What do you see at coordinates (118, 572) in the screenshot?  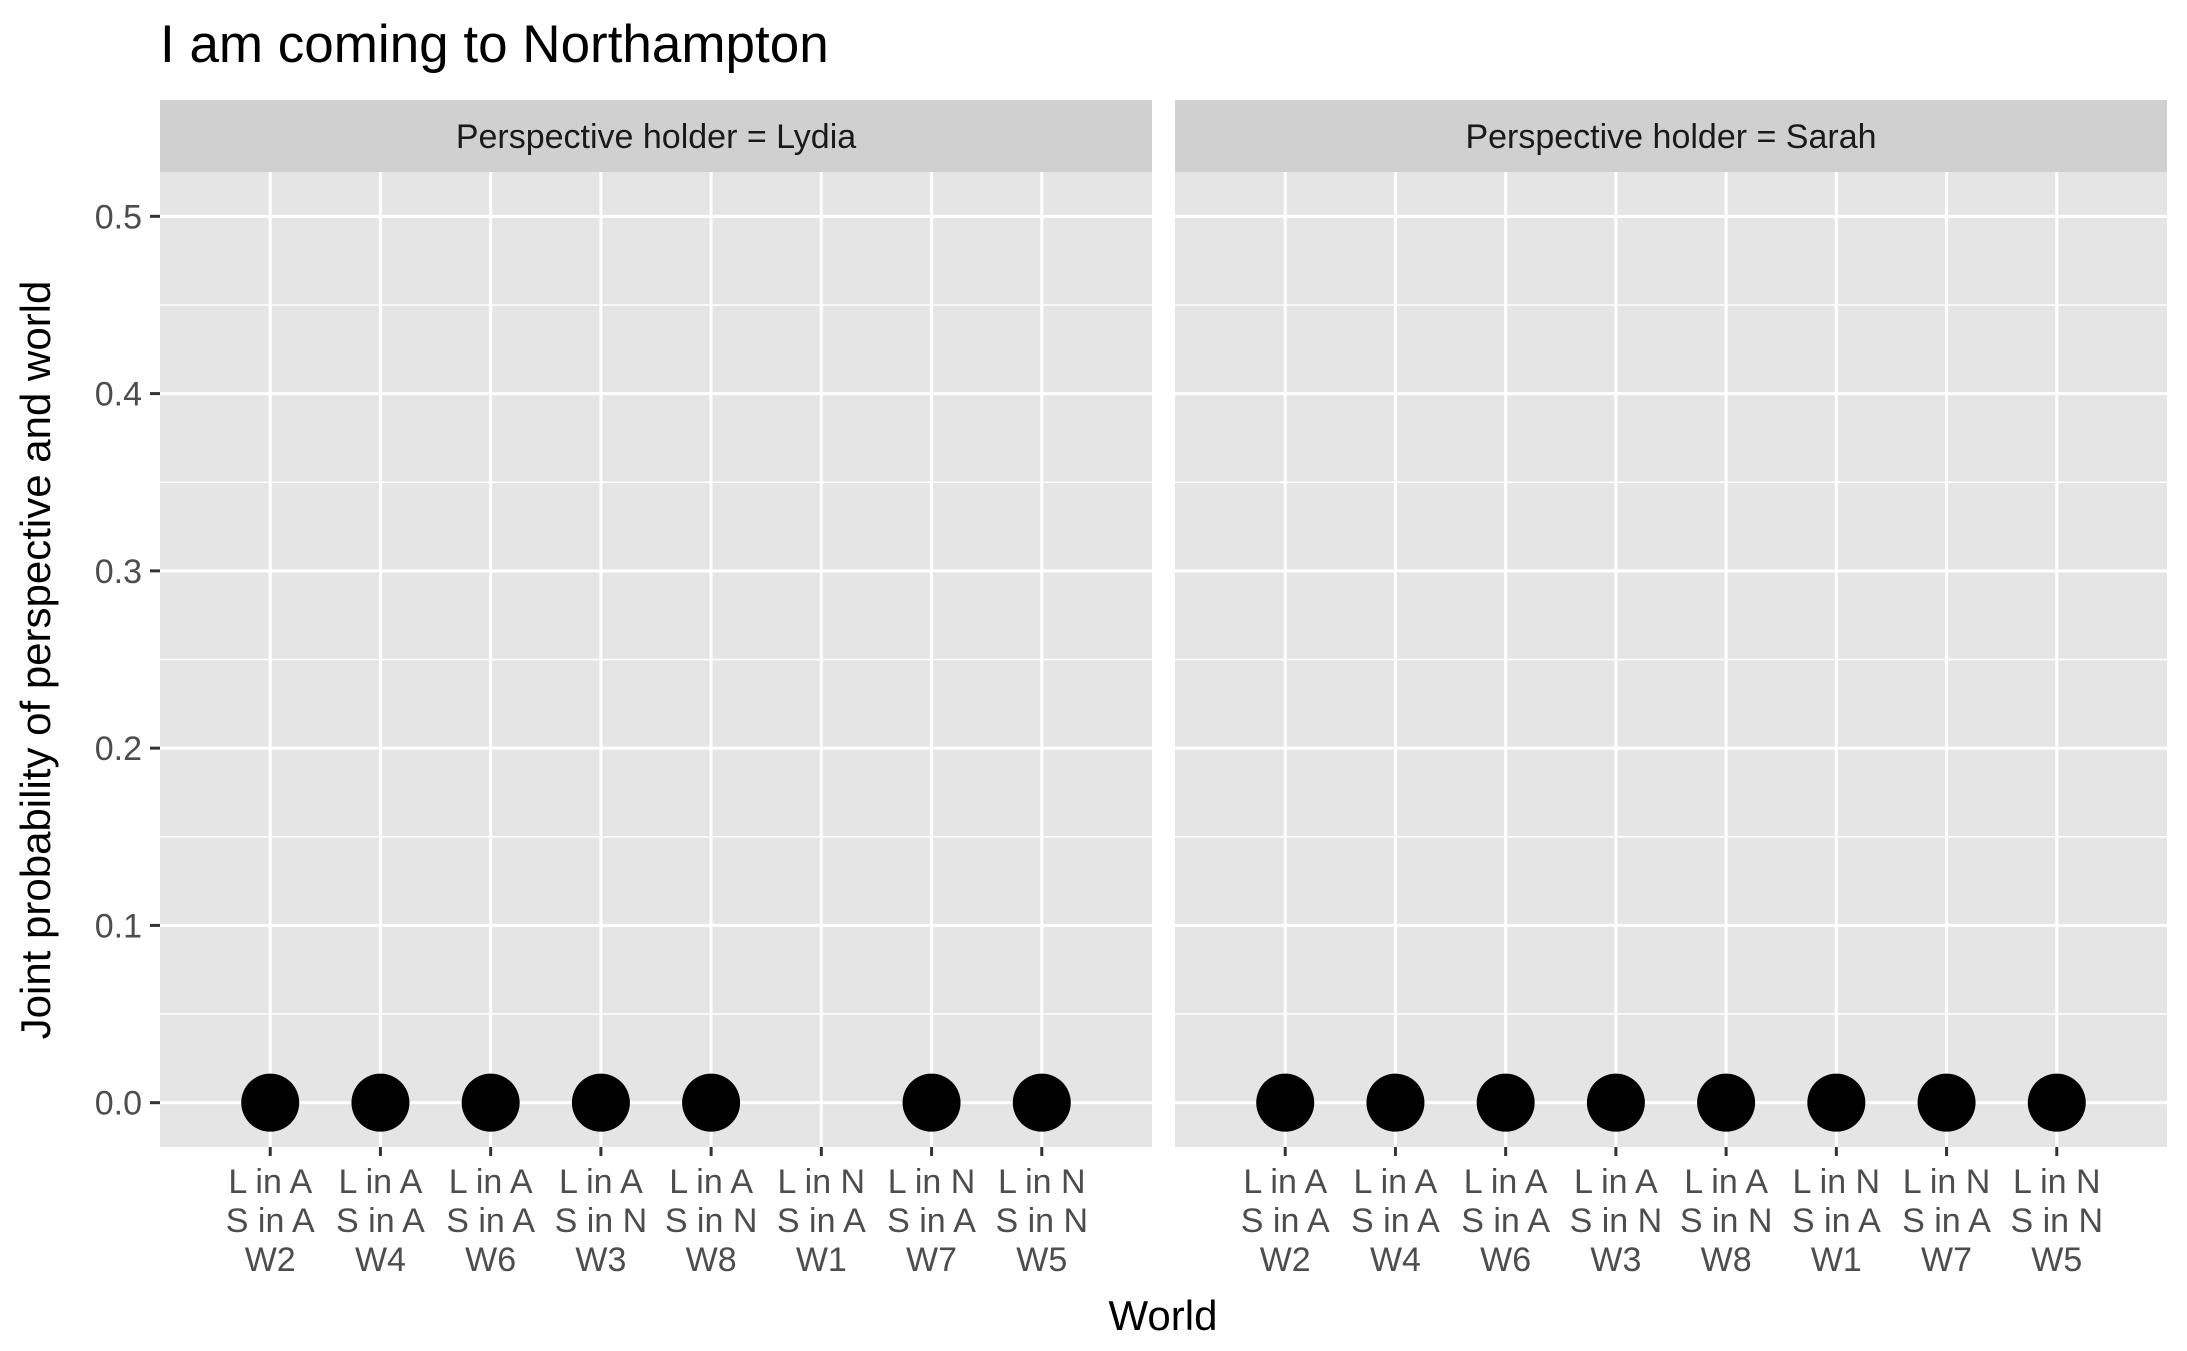 I see `y-tick-label: 0.3` at bounding box center [118, 572].